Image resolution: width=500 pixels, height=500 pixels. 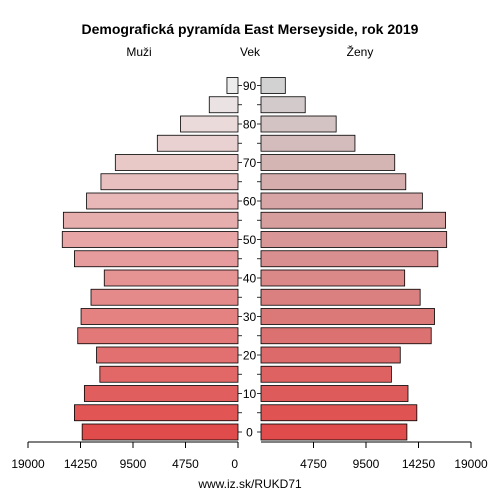 What do you see at coordinates (250, 356) in the screenshot?
I see `age-tick-label: 20` at bounding box center [250, 356].